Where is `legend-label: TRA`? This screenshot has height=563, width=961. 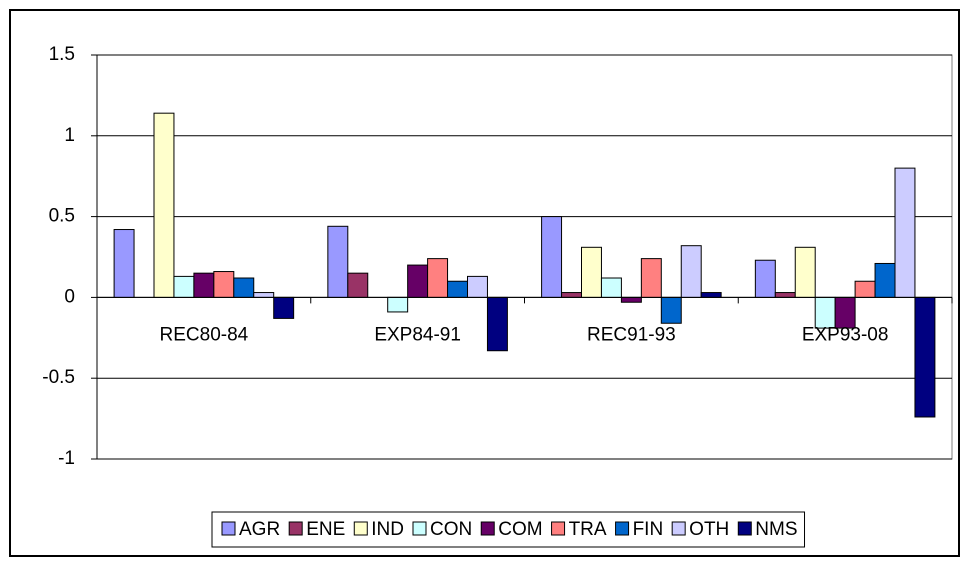
legend-label: TRA is located at coordinates (588, 529).